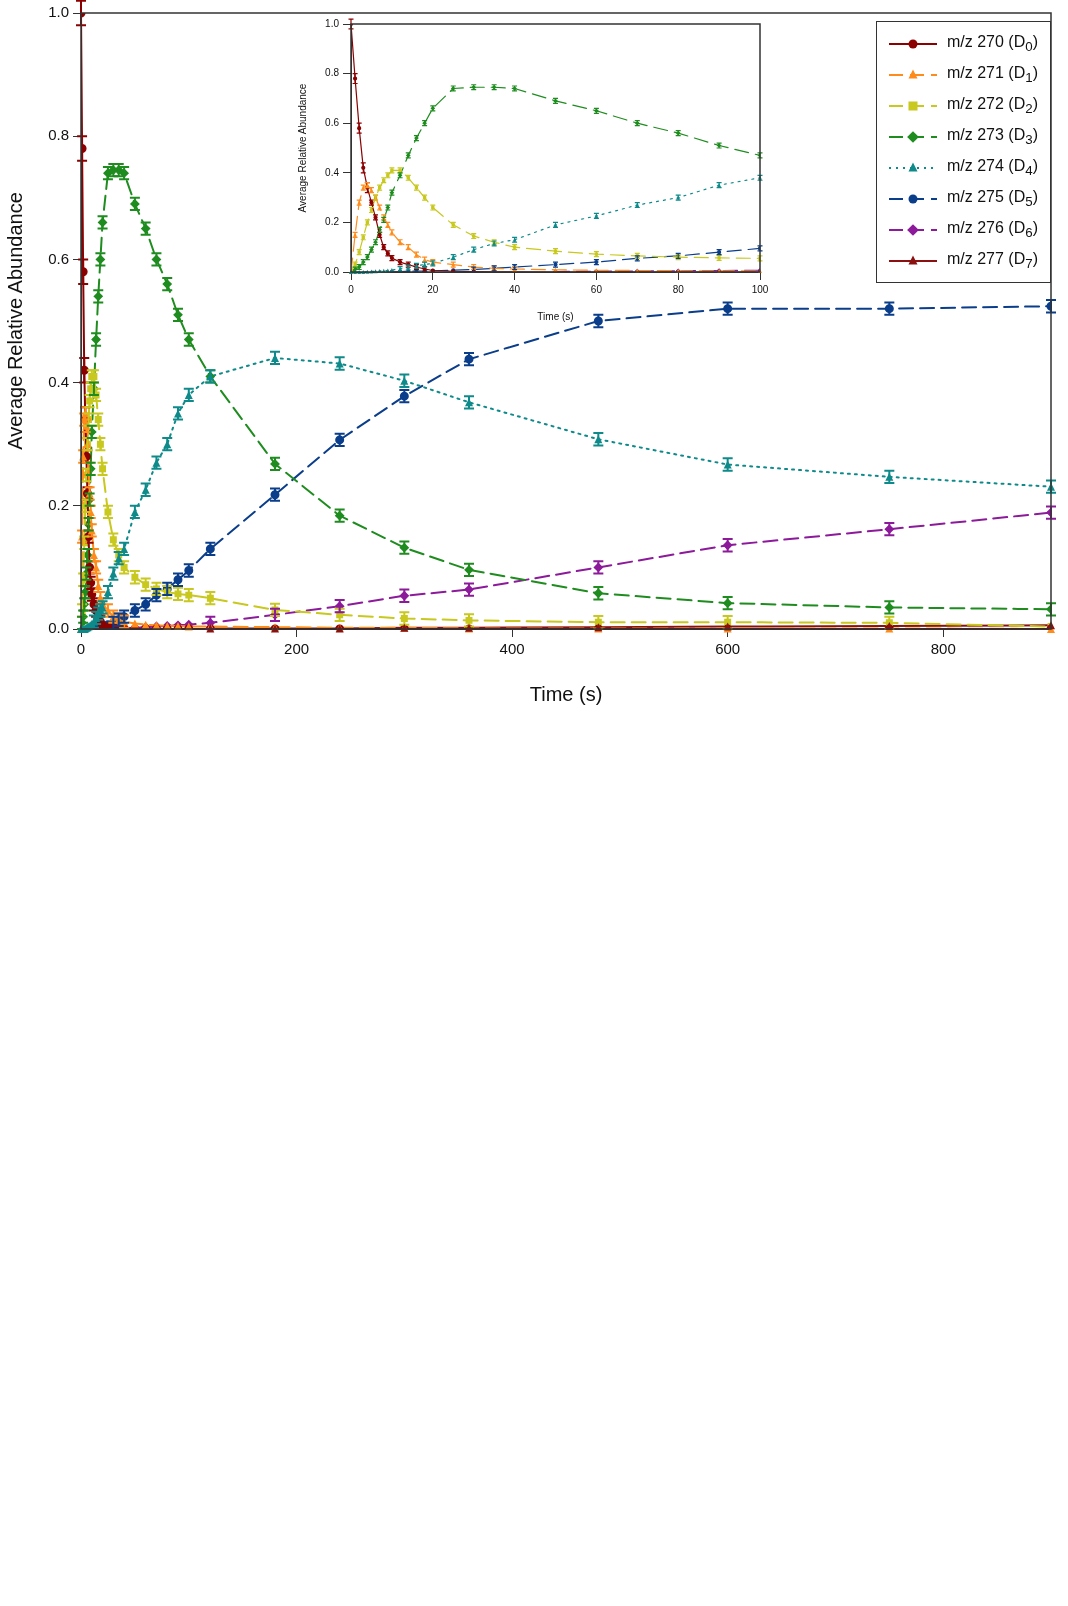 The width and height of the screenshot is (1068, 1606). Describe the element at coordinates (515, 289) in the screenshot. I see `x-tick-label: 40` at that location.